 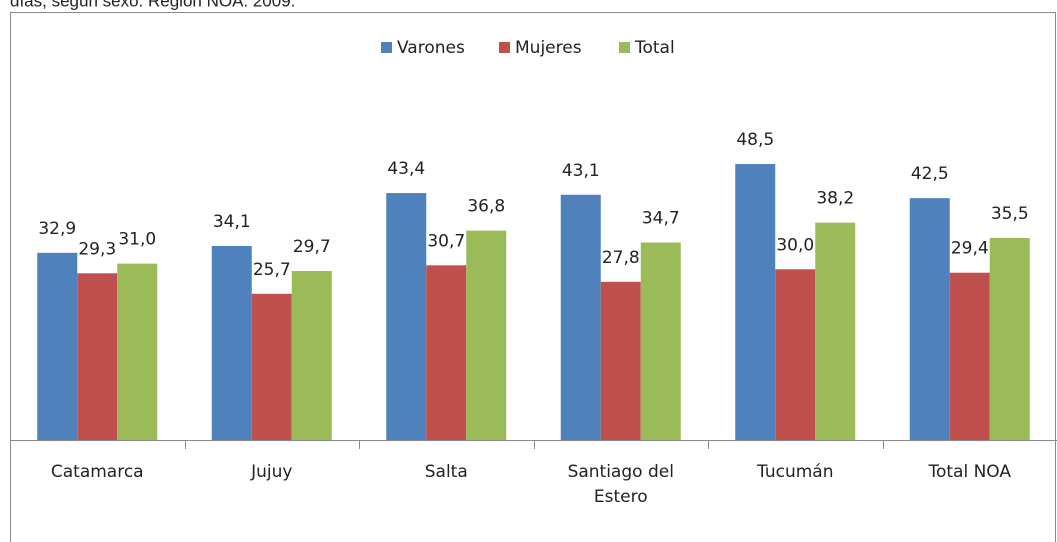 I want to click on x-tick-label: Total NOA, so click(x=970, y=472).